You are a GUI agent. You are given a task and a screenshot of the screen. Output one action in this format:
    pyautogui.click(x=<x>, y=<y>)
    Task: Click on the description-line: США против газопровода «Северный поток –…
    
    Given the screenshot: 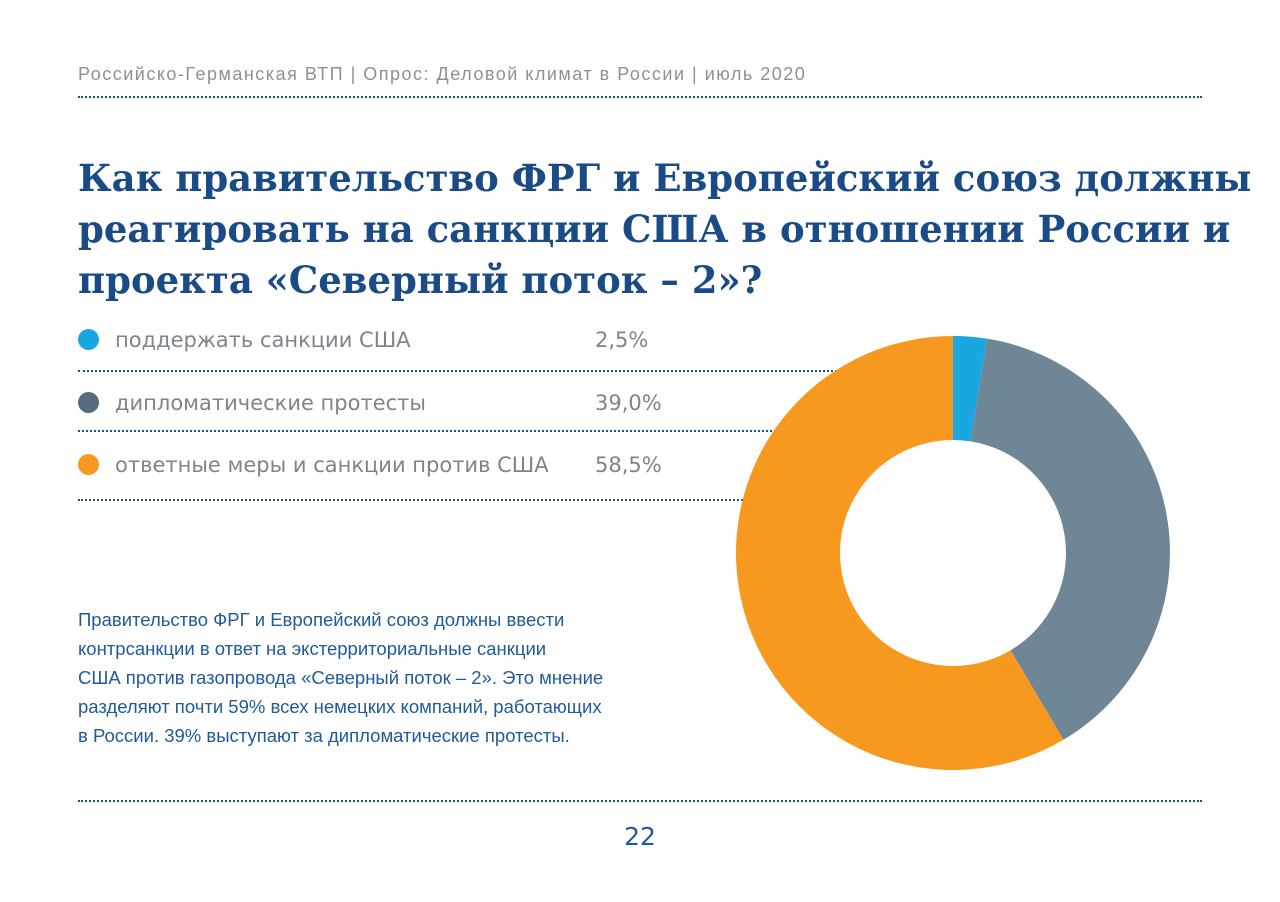 What is the action you would take?
    pyautogui.click(x=341, y=677)
    